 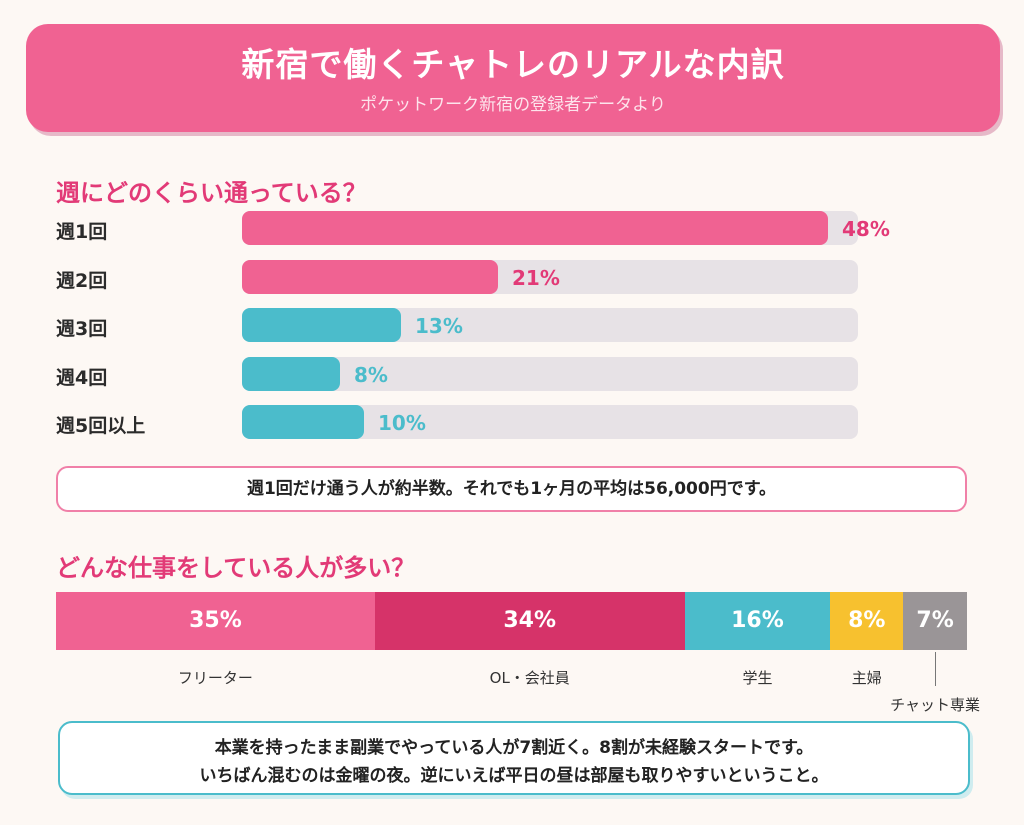 I want to click on data-label: 21%, so click(x=536, y=277).